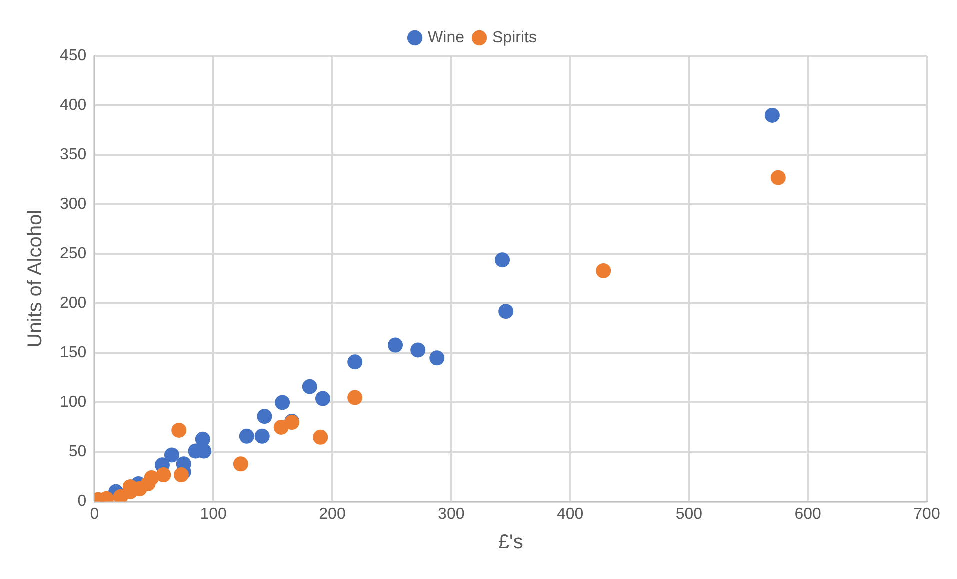  I want to click on x-tick-label: 700, so click(927, 514).